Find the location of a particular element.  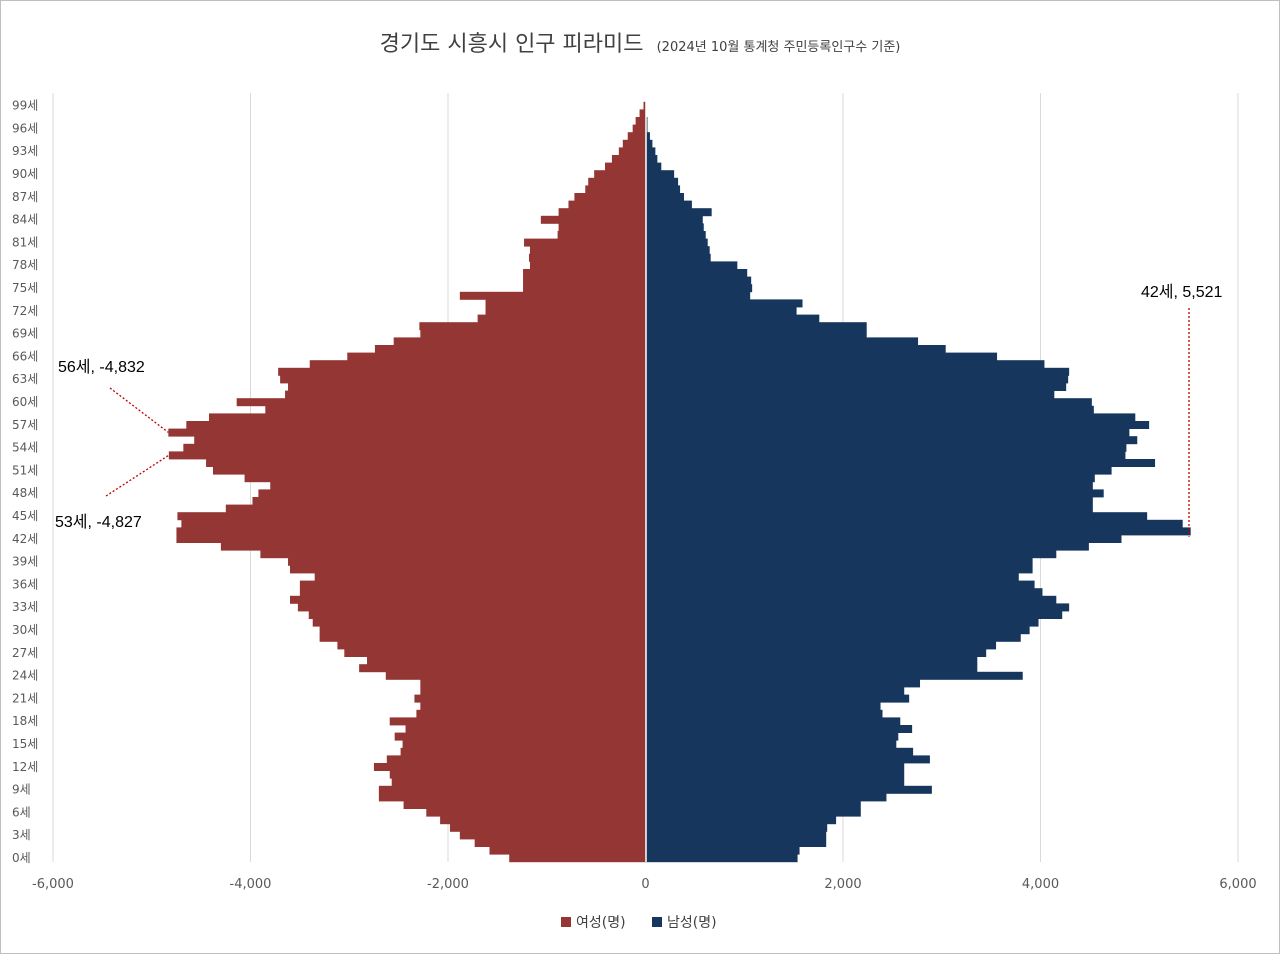

y-tick-label-12: 12세 is located at coordinates (25, 767).